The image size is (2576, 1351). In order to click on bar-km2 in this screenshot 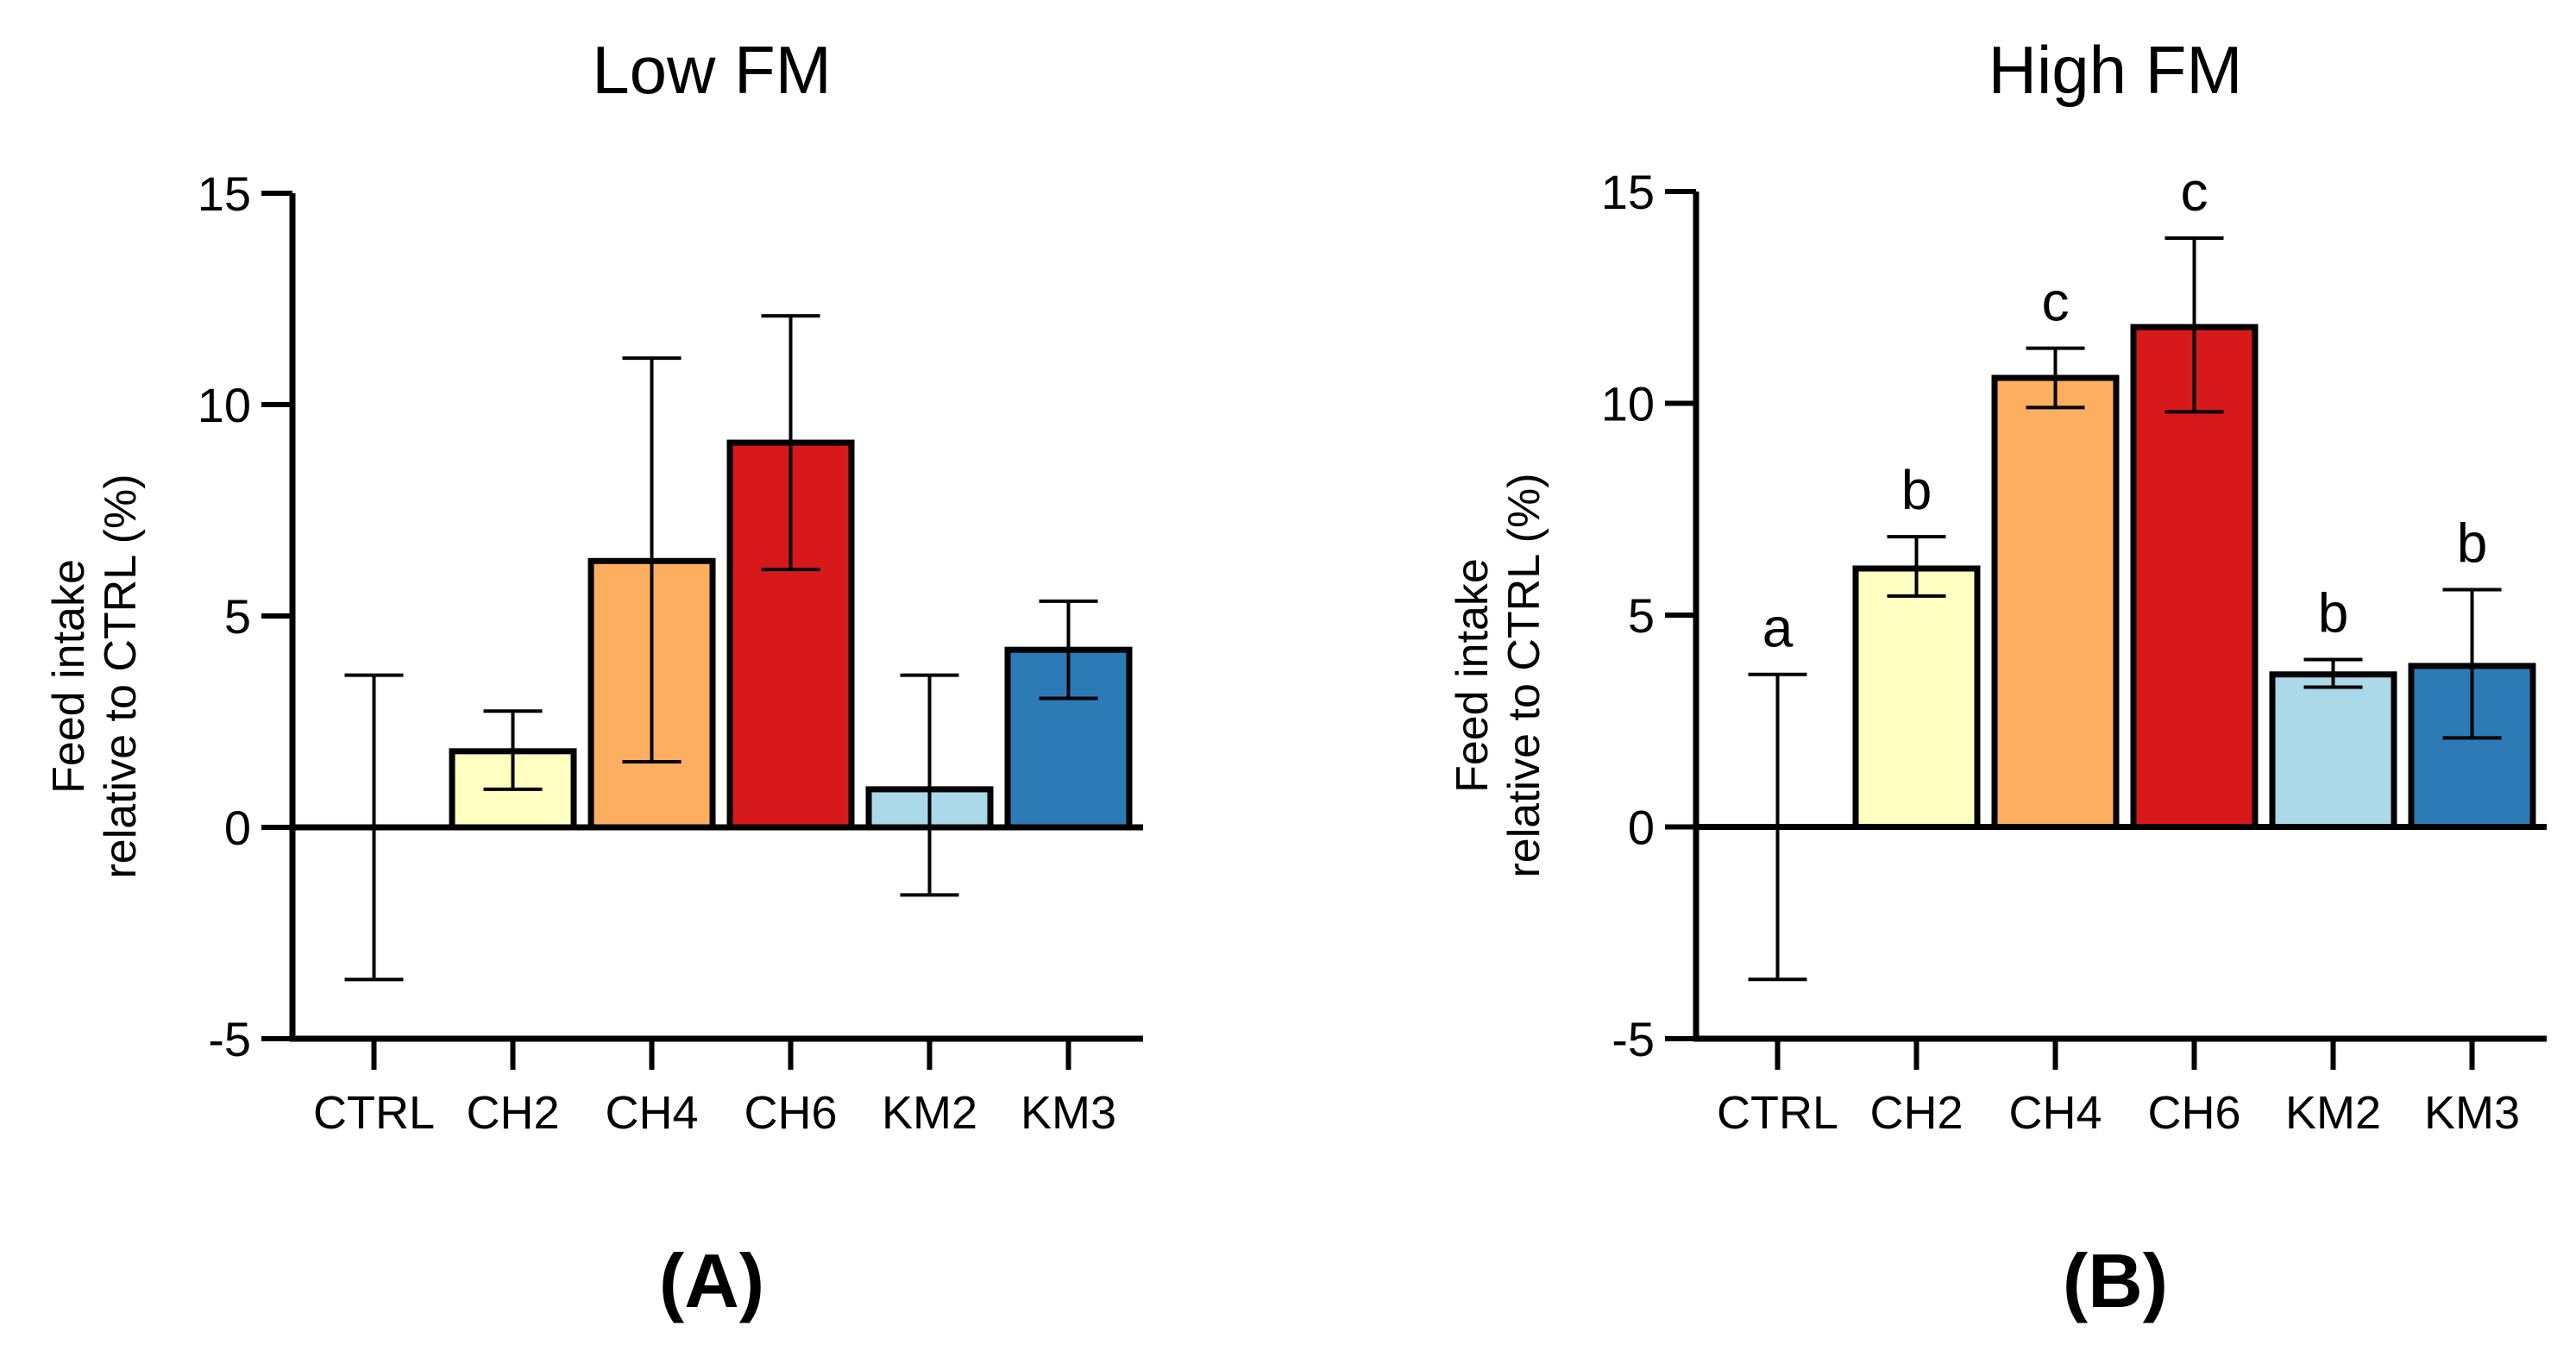, I will do `click(2333, 750)`.